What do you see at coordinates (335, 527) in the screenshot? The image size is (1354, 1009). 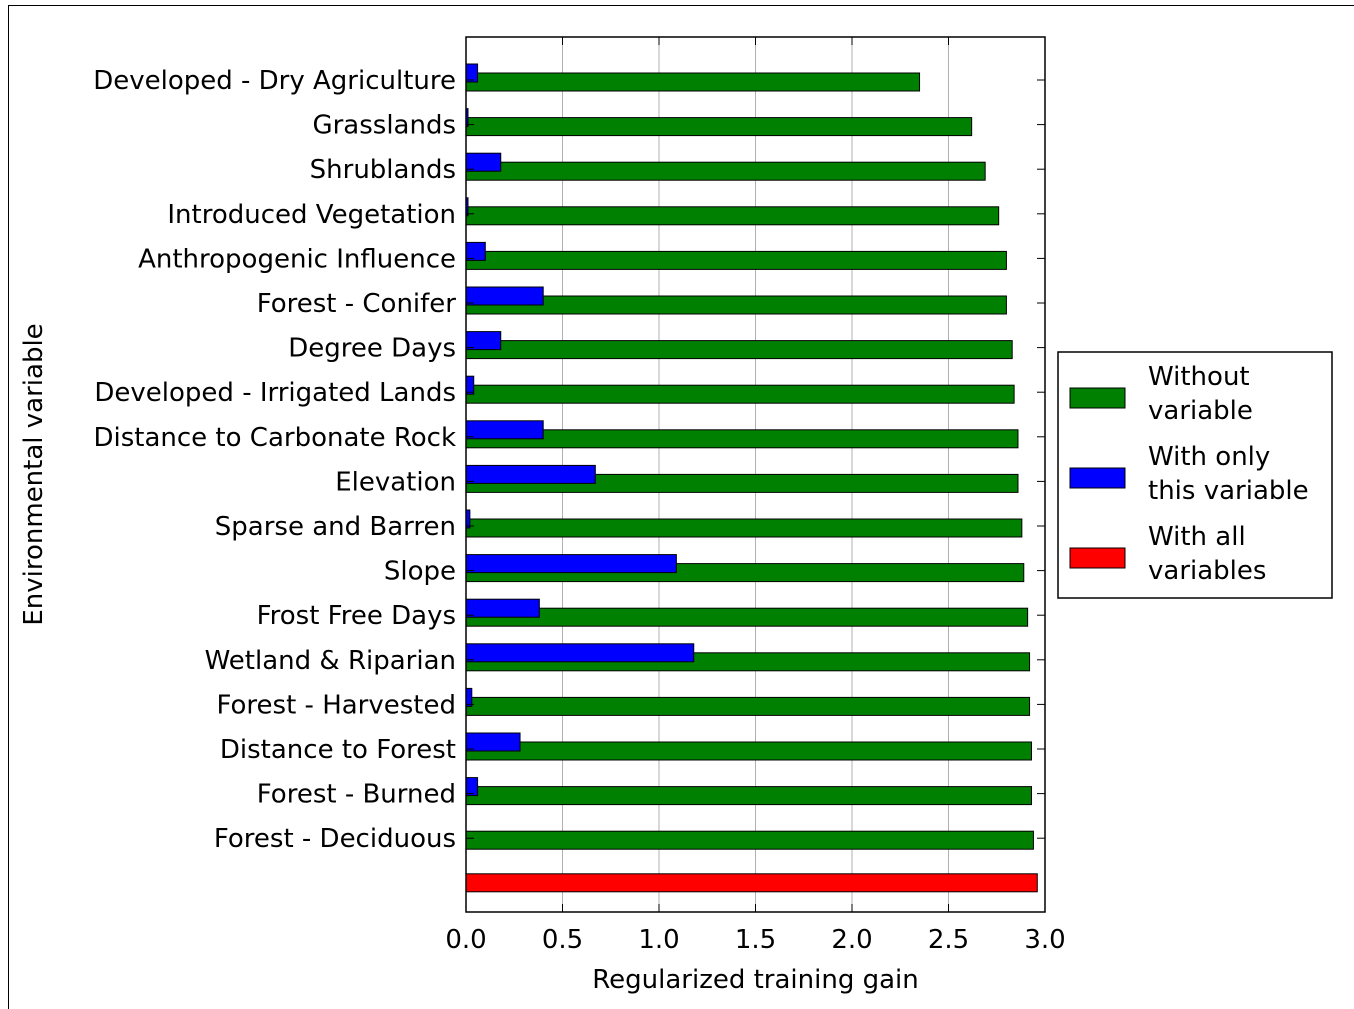 I see `y-tick-label: Sparse and Barren` at bounding box center [335, 527].